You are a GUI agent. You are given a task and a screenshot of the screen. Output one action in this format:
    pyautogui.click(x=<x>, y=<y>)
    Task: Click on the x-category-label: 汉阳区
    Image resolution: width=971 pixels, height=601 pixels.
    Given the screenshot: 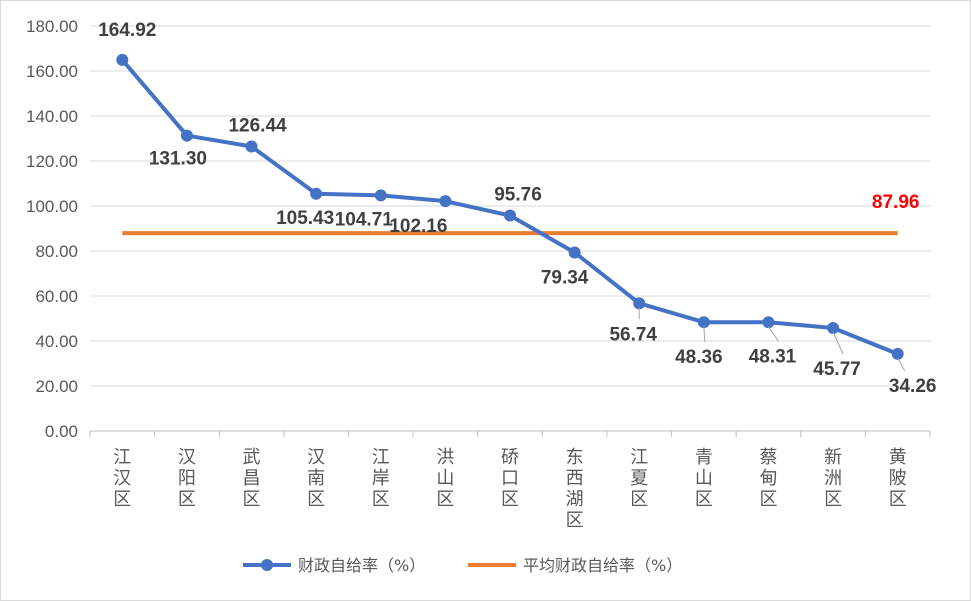 What is the action you would take?
    pyautogui.click(x=187, y=478)
    